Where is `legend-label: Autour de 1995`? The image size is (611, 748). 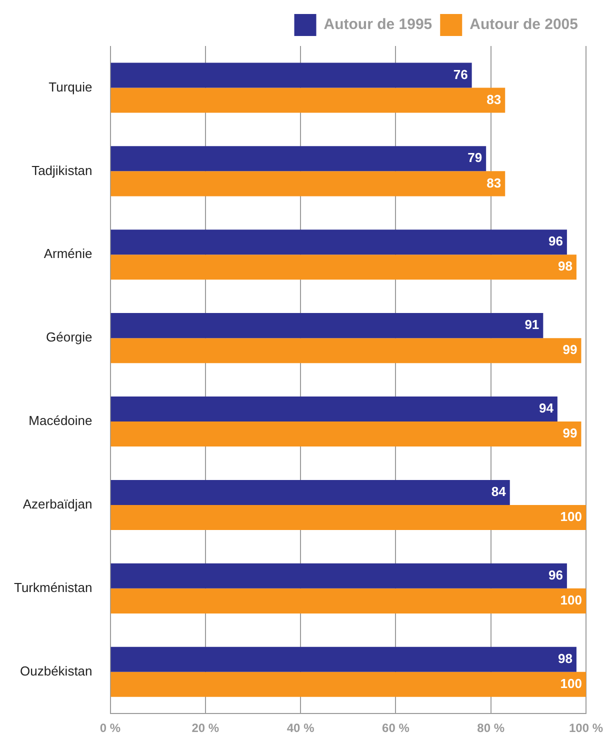
legend-label: Autour de 1995 is located at coordinates (378, 25).